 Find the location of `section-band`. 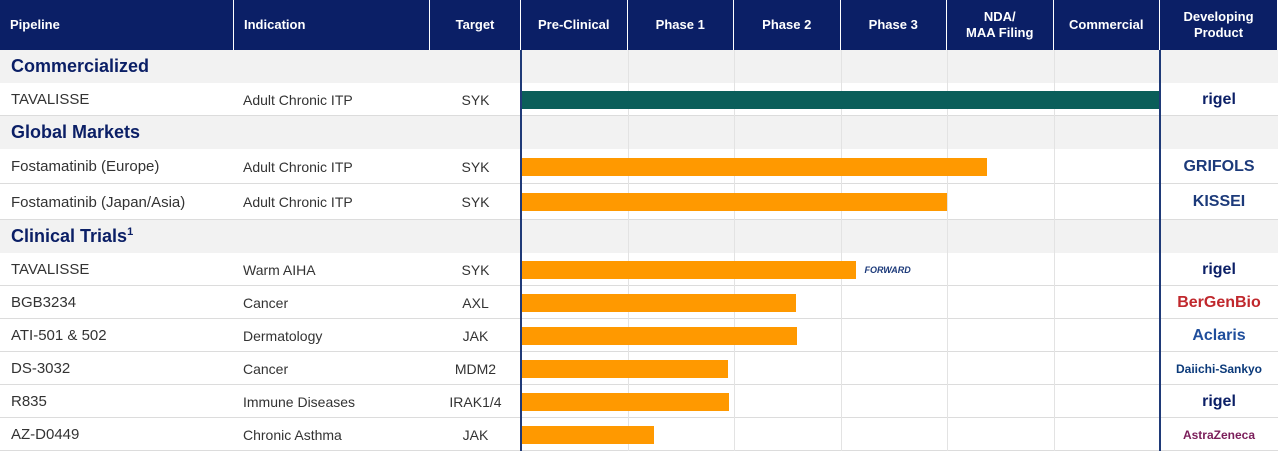

section-band is located at coordinates (639, 132).